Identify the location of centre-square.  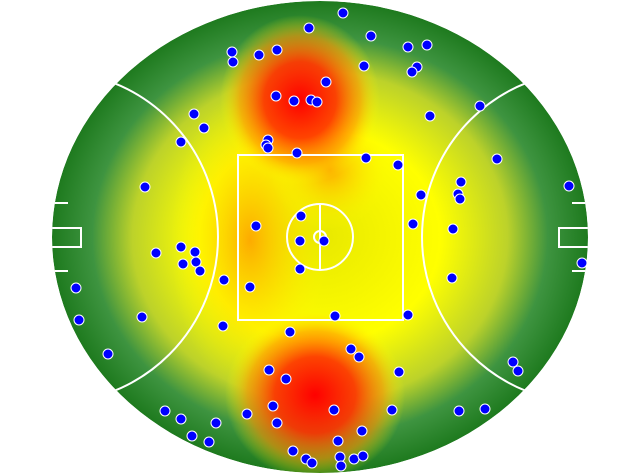
(320, 237).